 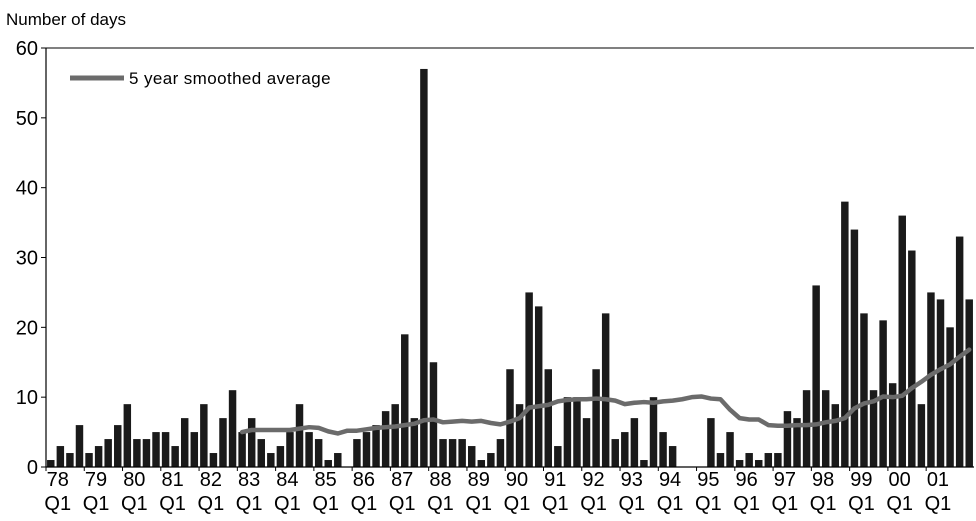 What do you see at coordinates (823, 480) in the screenshot?
I see `x-tick-label-year: 98` at bounding box center [823, 480].